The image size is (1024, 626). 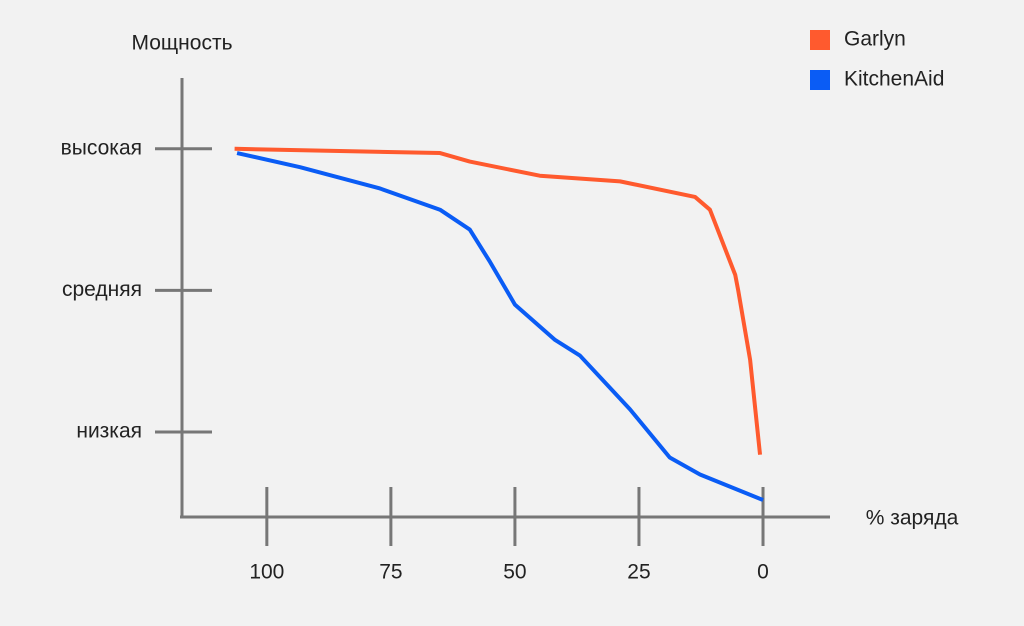 I want to click on legend-label: KitchenAid, so click(x=894, y=79).